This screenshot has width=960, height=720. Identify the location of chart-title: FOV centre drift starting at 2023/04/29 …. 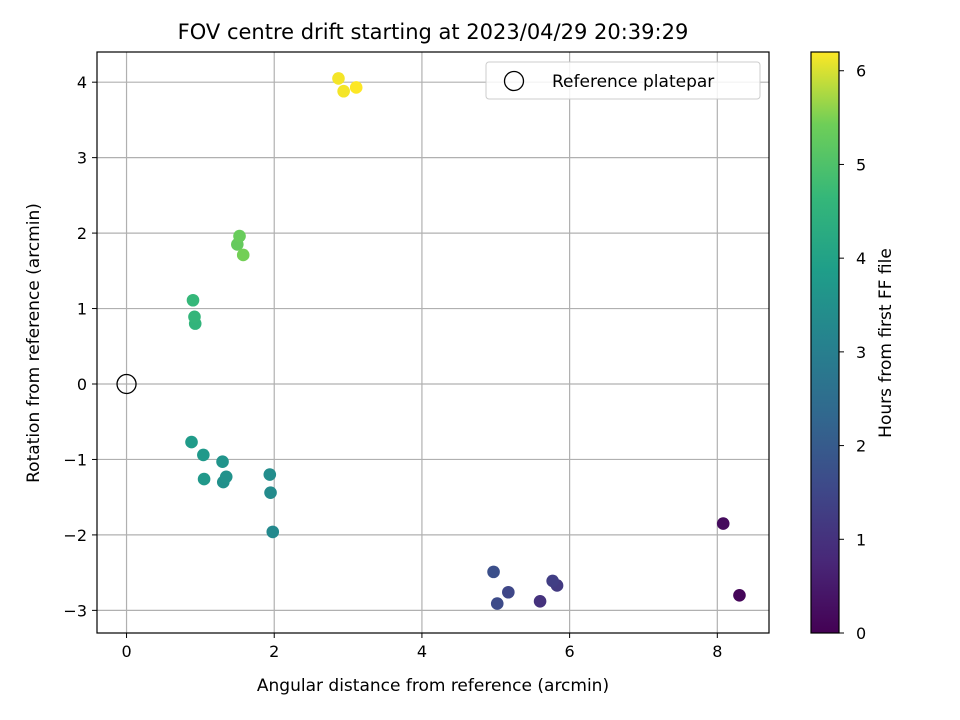
(433, 32).